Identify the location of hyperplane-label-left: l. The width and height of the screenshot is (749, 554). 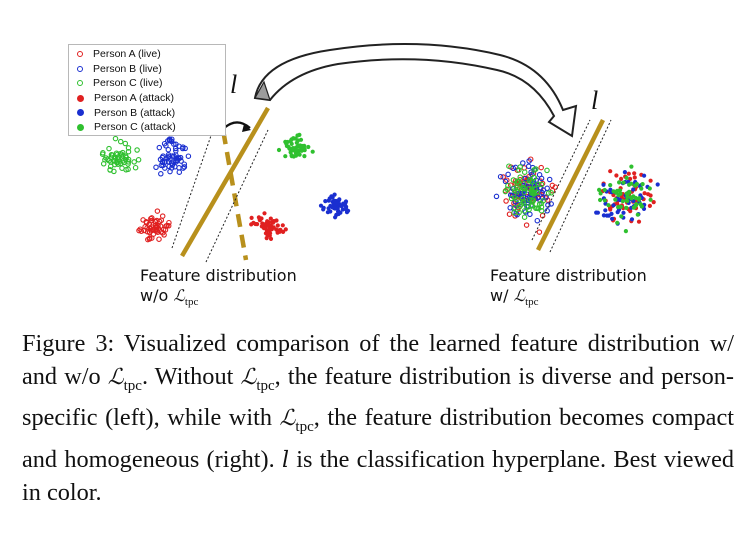
(234, 84).